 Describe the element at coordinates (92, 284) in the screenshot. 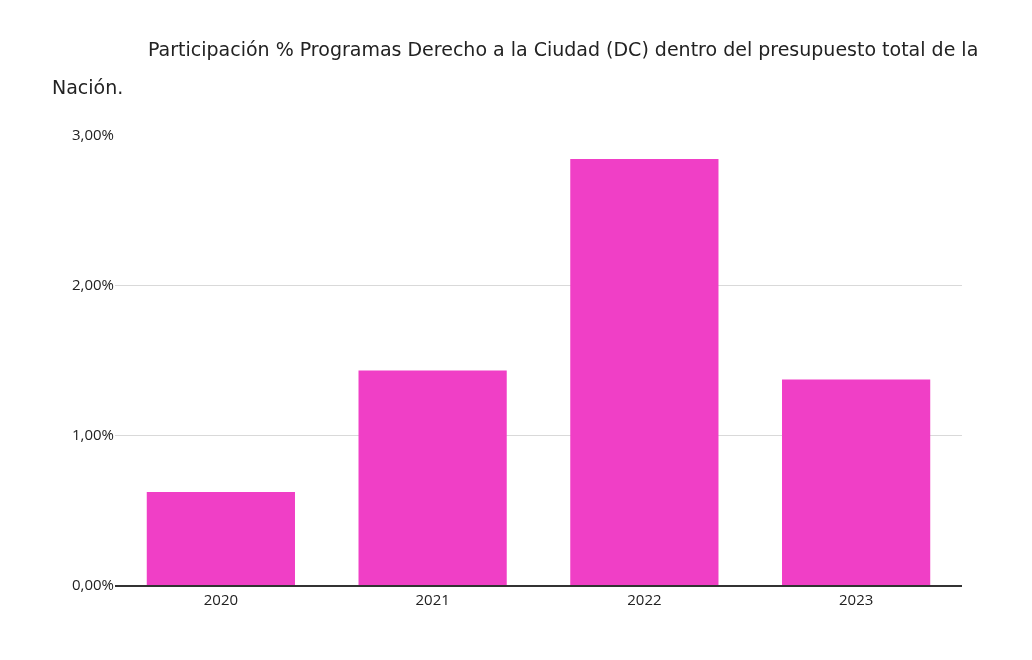

I see `y-tick-label: 2,00%` at that location.